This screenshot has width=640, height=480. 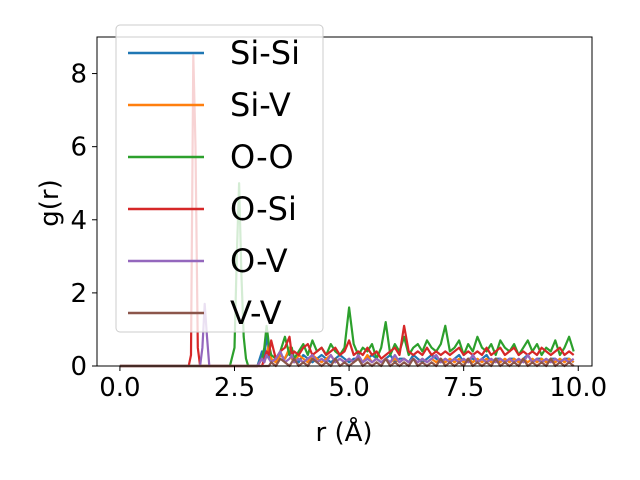 I want to click on legend-label-o-si: O-Si, so click(x=263, y=209).